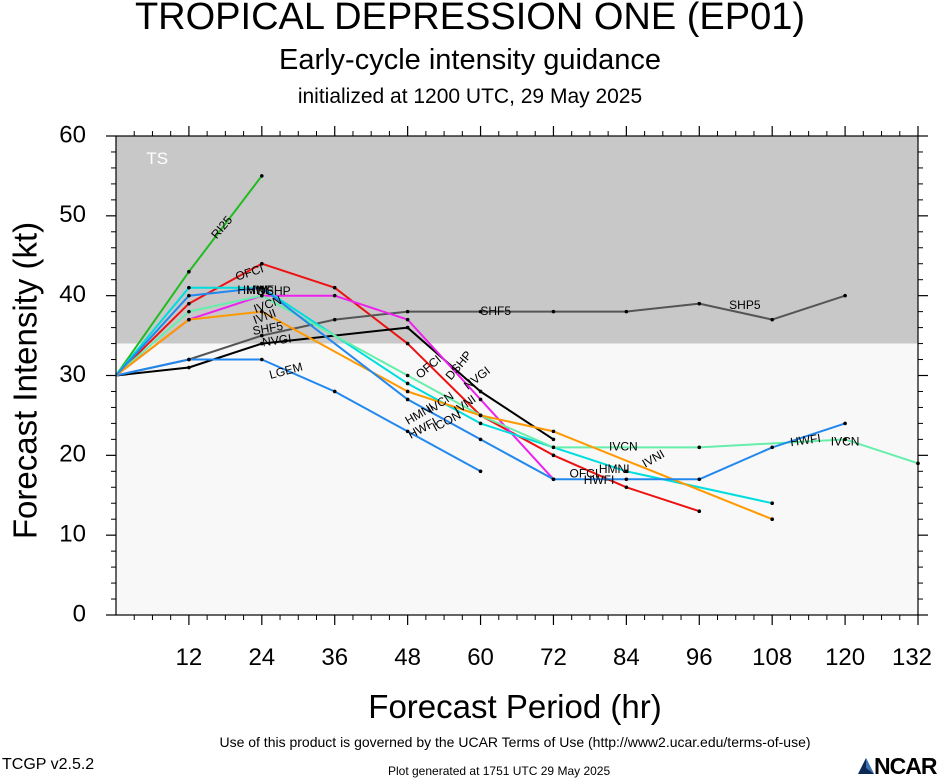 The height and width of the screenshot is (780, 940). I want to click on y-tick-label: 10, so click(72, 534).